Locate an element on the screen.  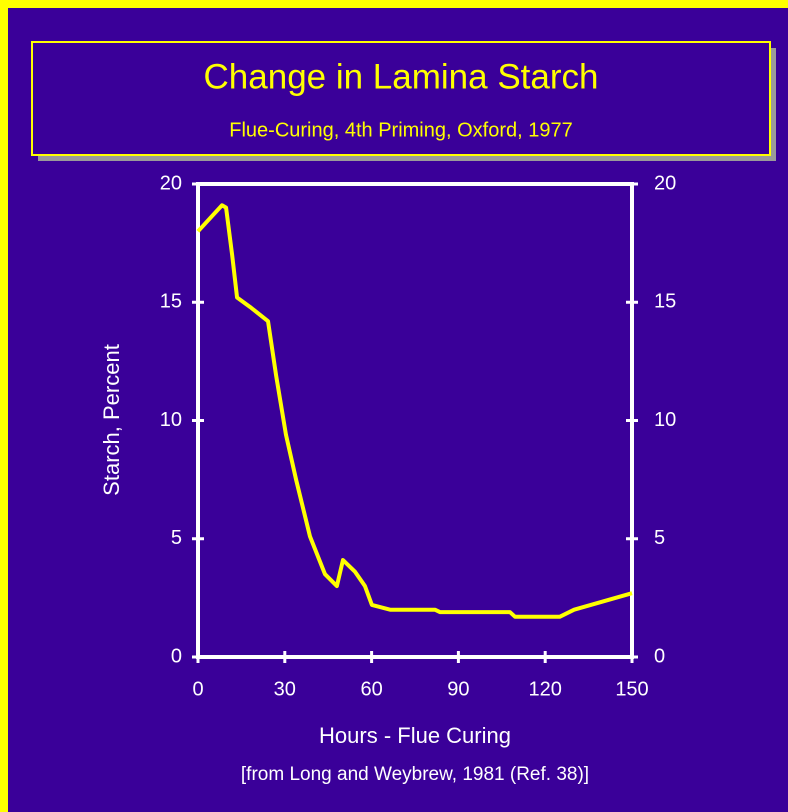
y2-tick-label: 0 is located at coordinates (659, 656).